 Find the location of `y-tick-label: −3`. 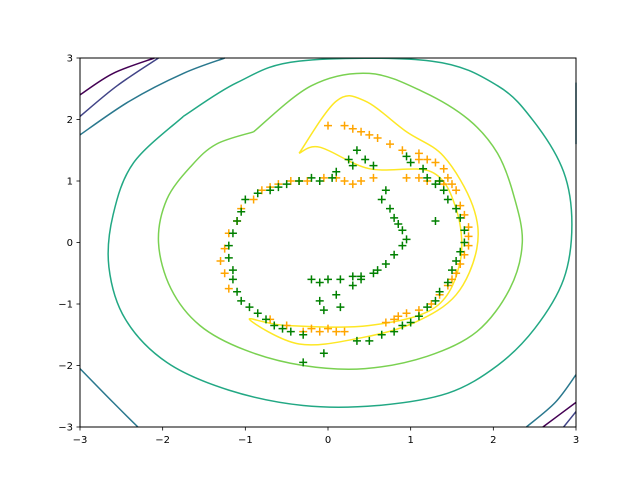

y-tick-label: −3 is located at coordinates (65, 428).